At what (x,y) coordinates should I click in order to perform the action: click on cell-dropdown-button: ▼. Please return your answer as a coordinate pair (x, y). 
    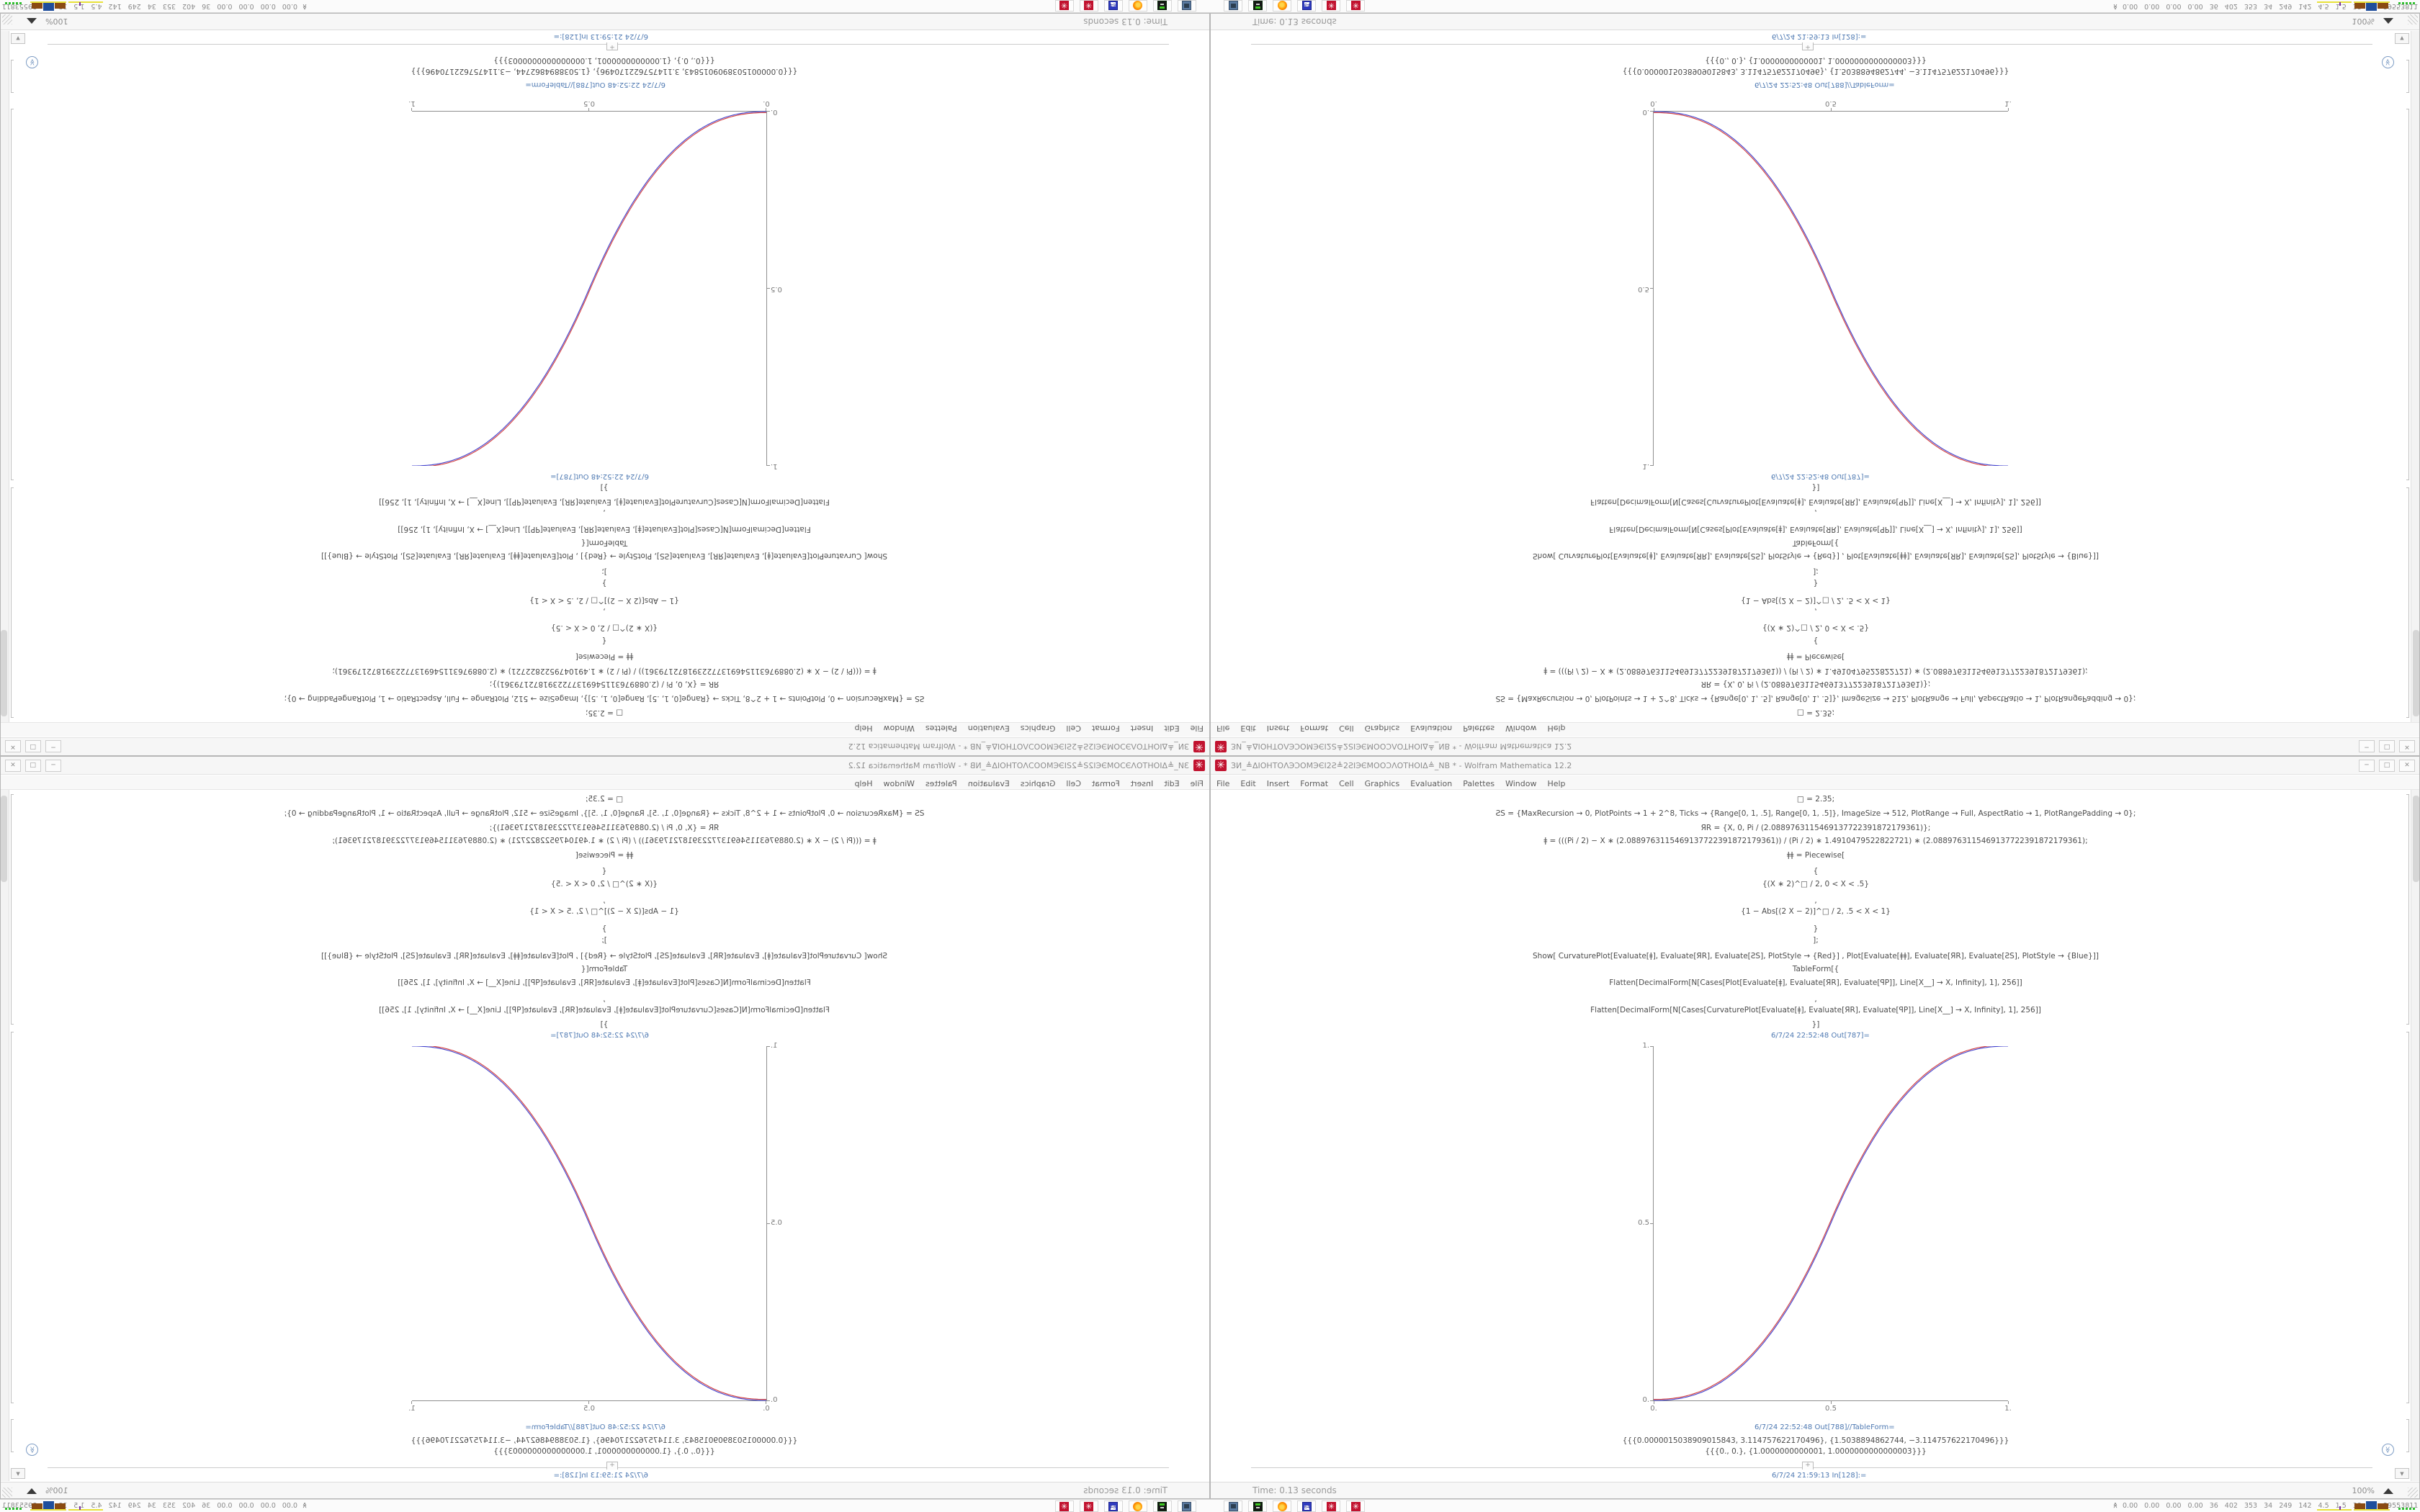
    Looking at the image, I should click on (18, 38).